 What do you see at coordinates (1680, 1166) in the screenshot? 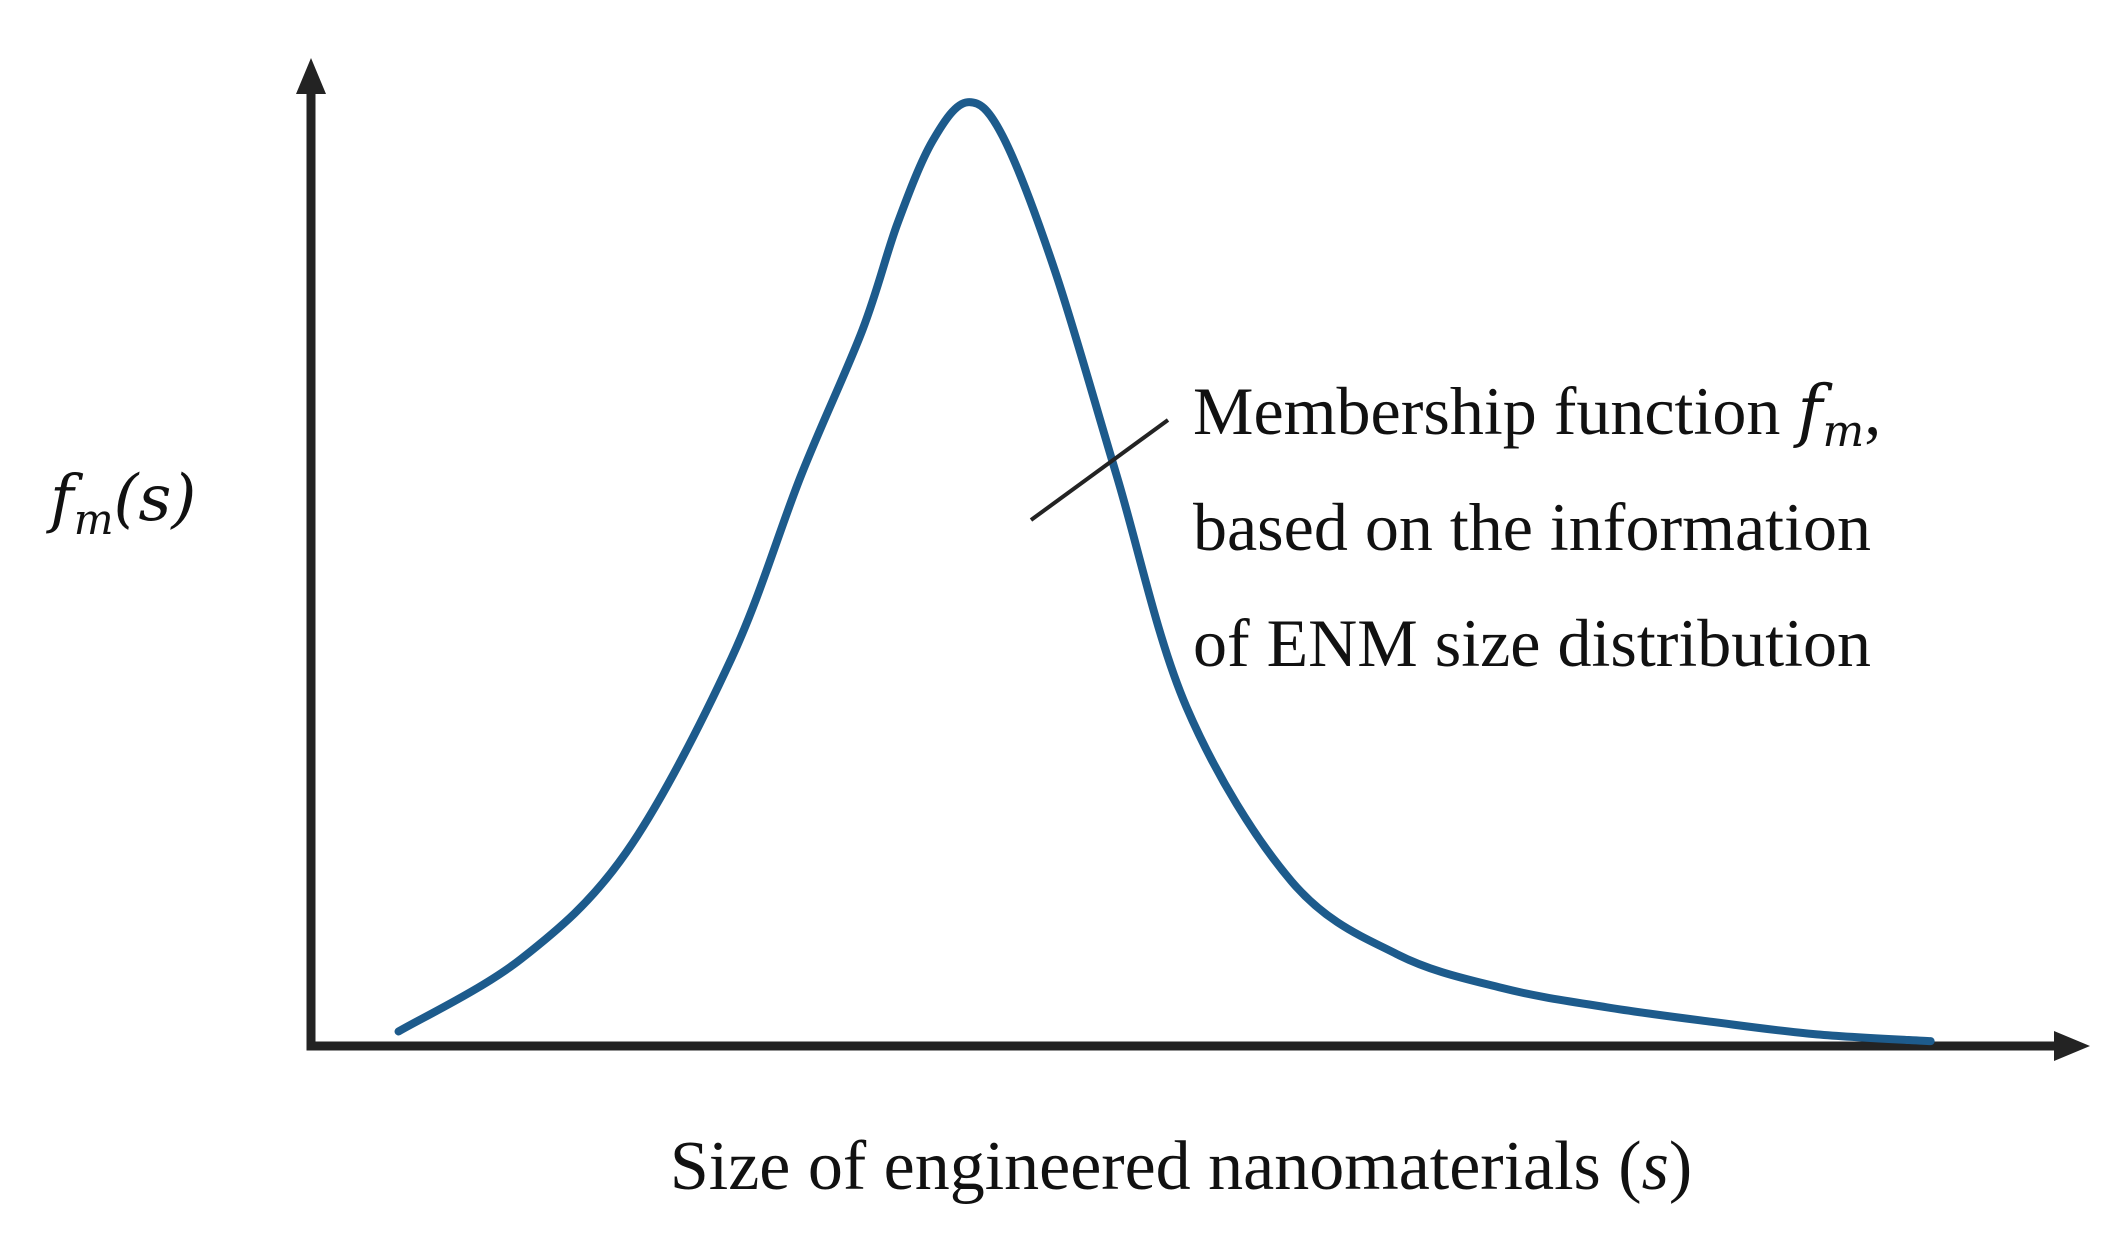
I see `x-axis-label-suffix: )` at bounding box center [1680, 1166].